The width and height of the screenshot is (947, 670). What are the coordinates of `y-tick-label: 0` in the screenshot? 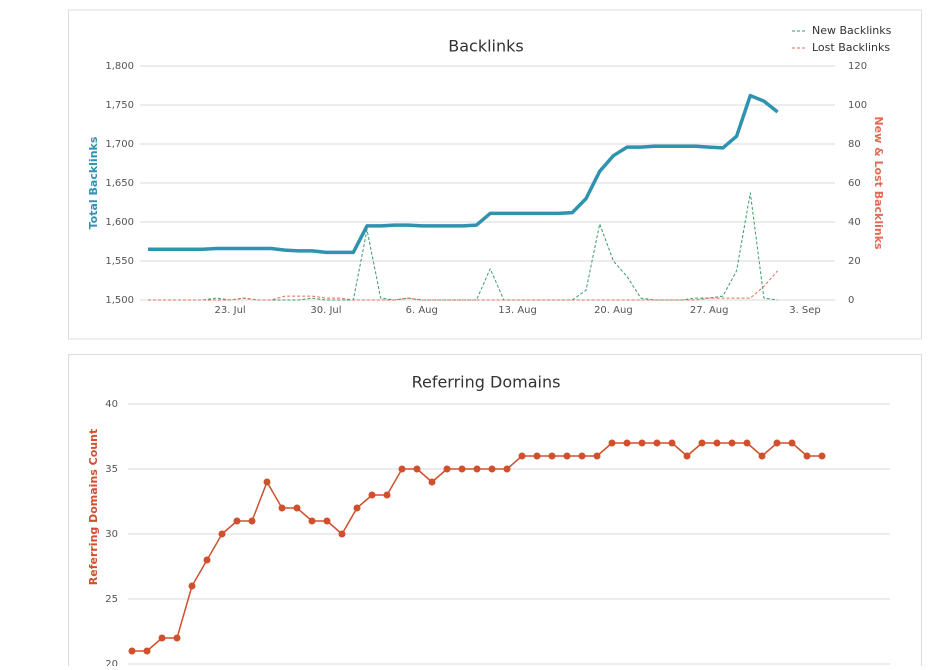 It's located at (851, 300).